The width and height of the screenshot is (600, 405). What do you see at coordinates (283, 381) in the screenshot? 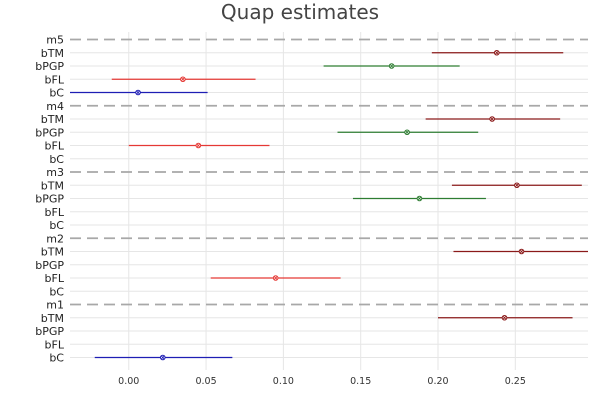
I see `x-tick-label: 0.10` at bounding box center [283, 381].